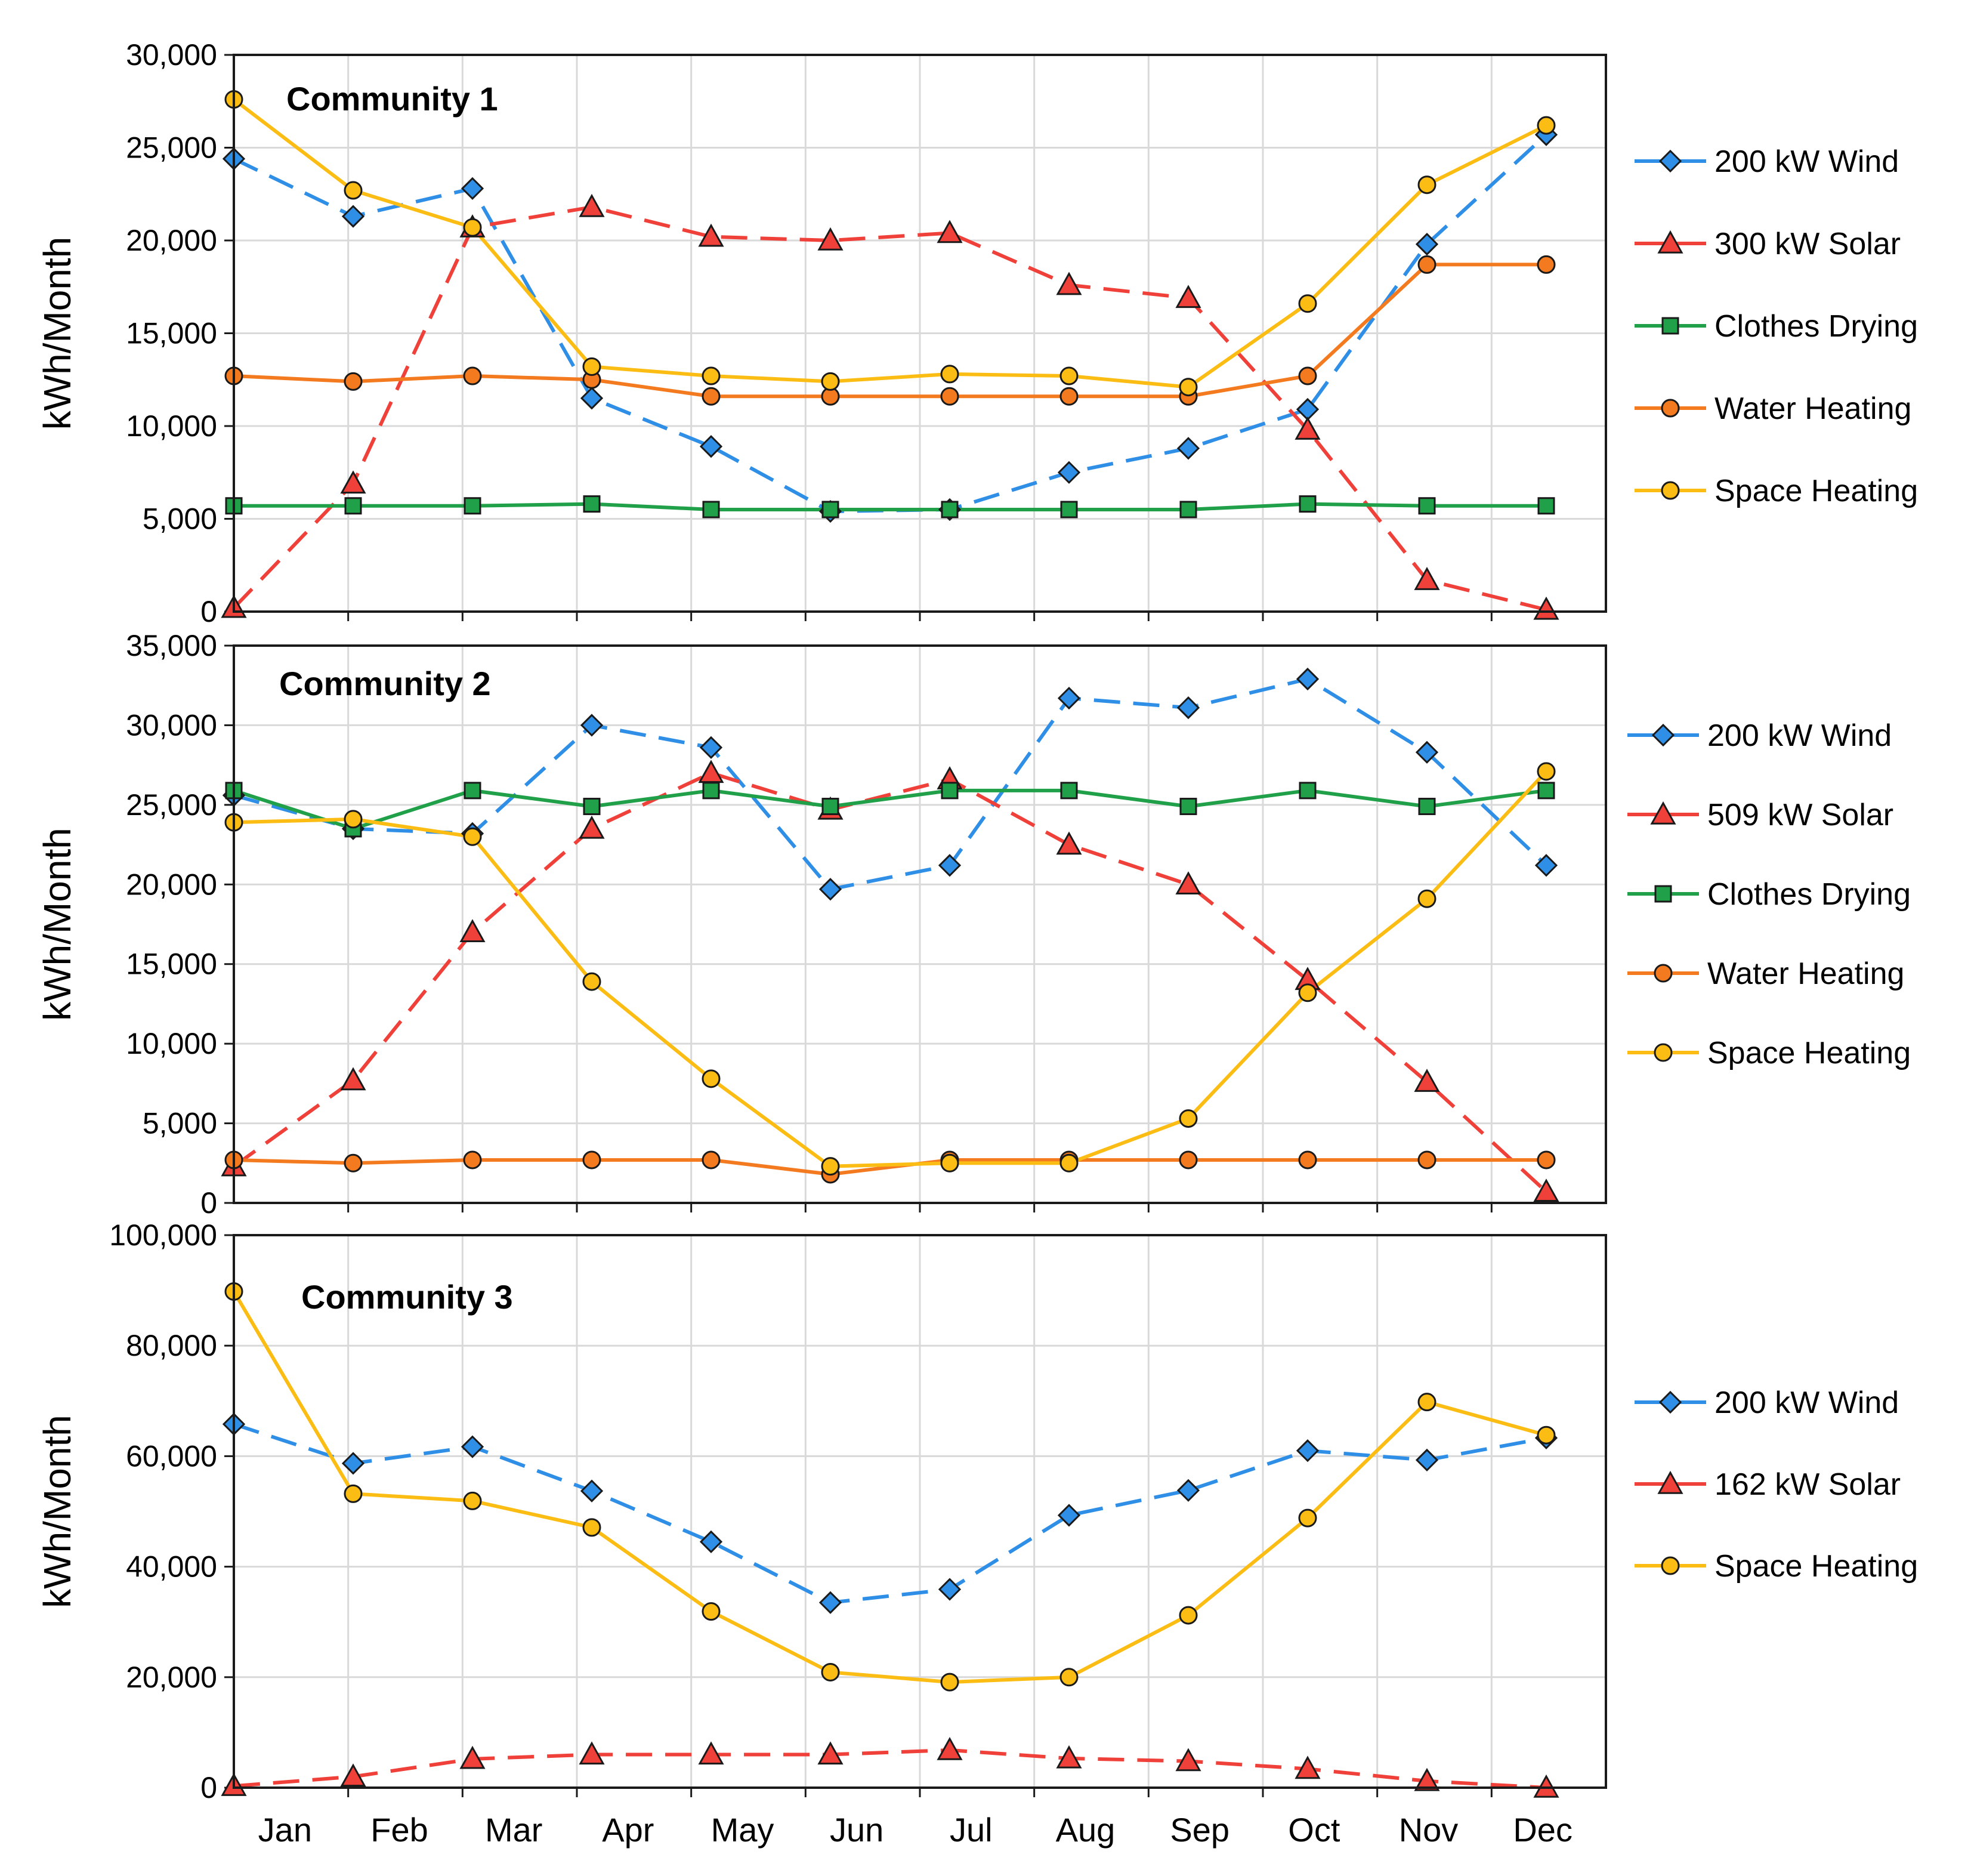  Describe the element at coordinates (1816, 1566) in the screenshot. I see `legend-label: Space Heating` at that location.